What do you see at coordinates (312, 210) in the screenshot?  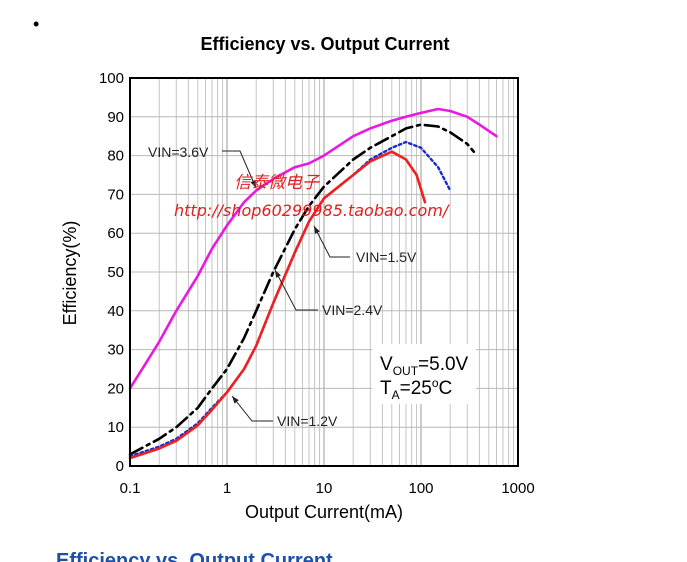 I see `watermark-url: http://shop60299985.taobao.com/` at bounding box center [312, 210].